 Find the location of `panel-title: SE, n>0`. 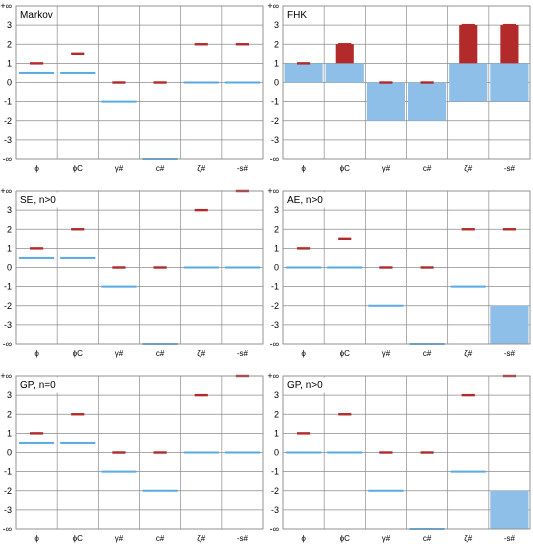

panel-title: SE, n>0 is located at coordinates (38, 200).